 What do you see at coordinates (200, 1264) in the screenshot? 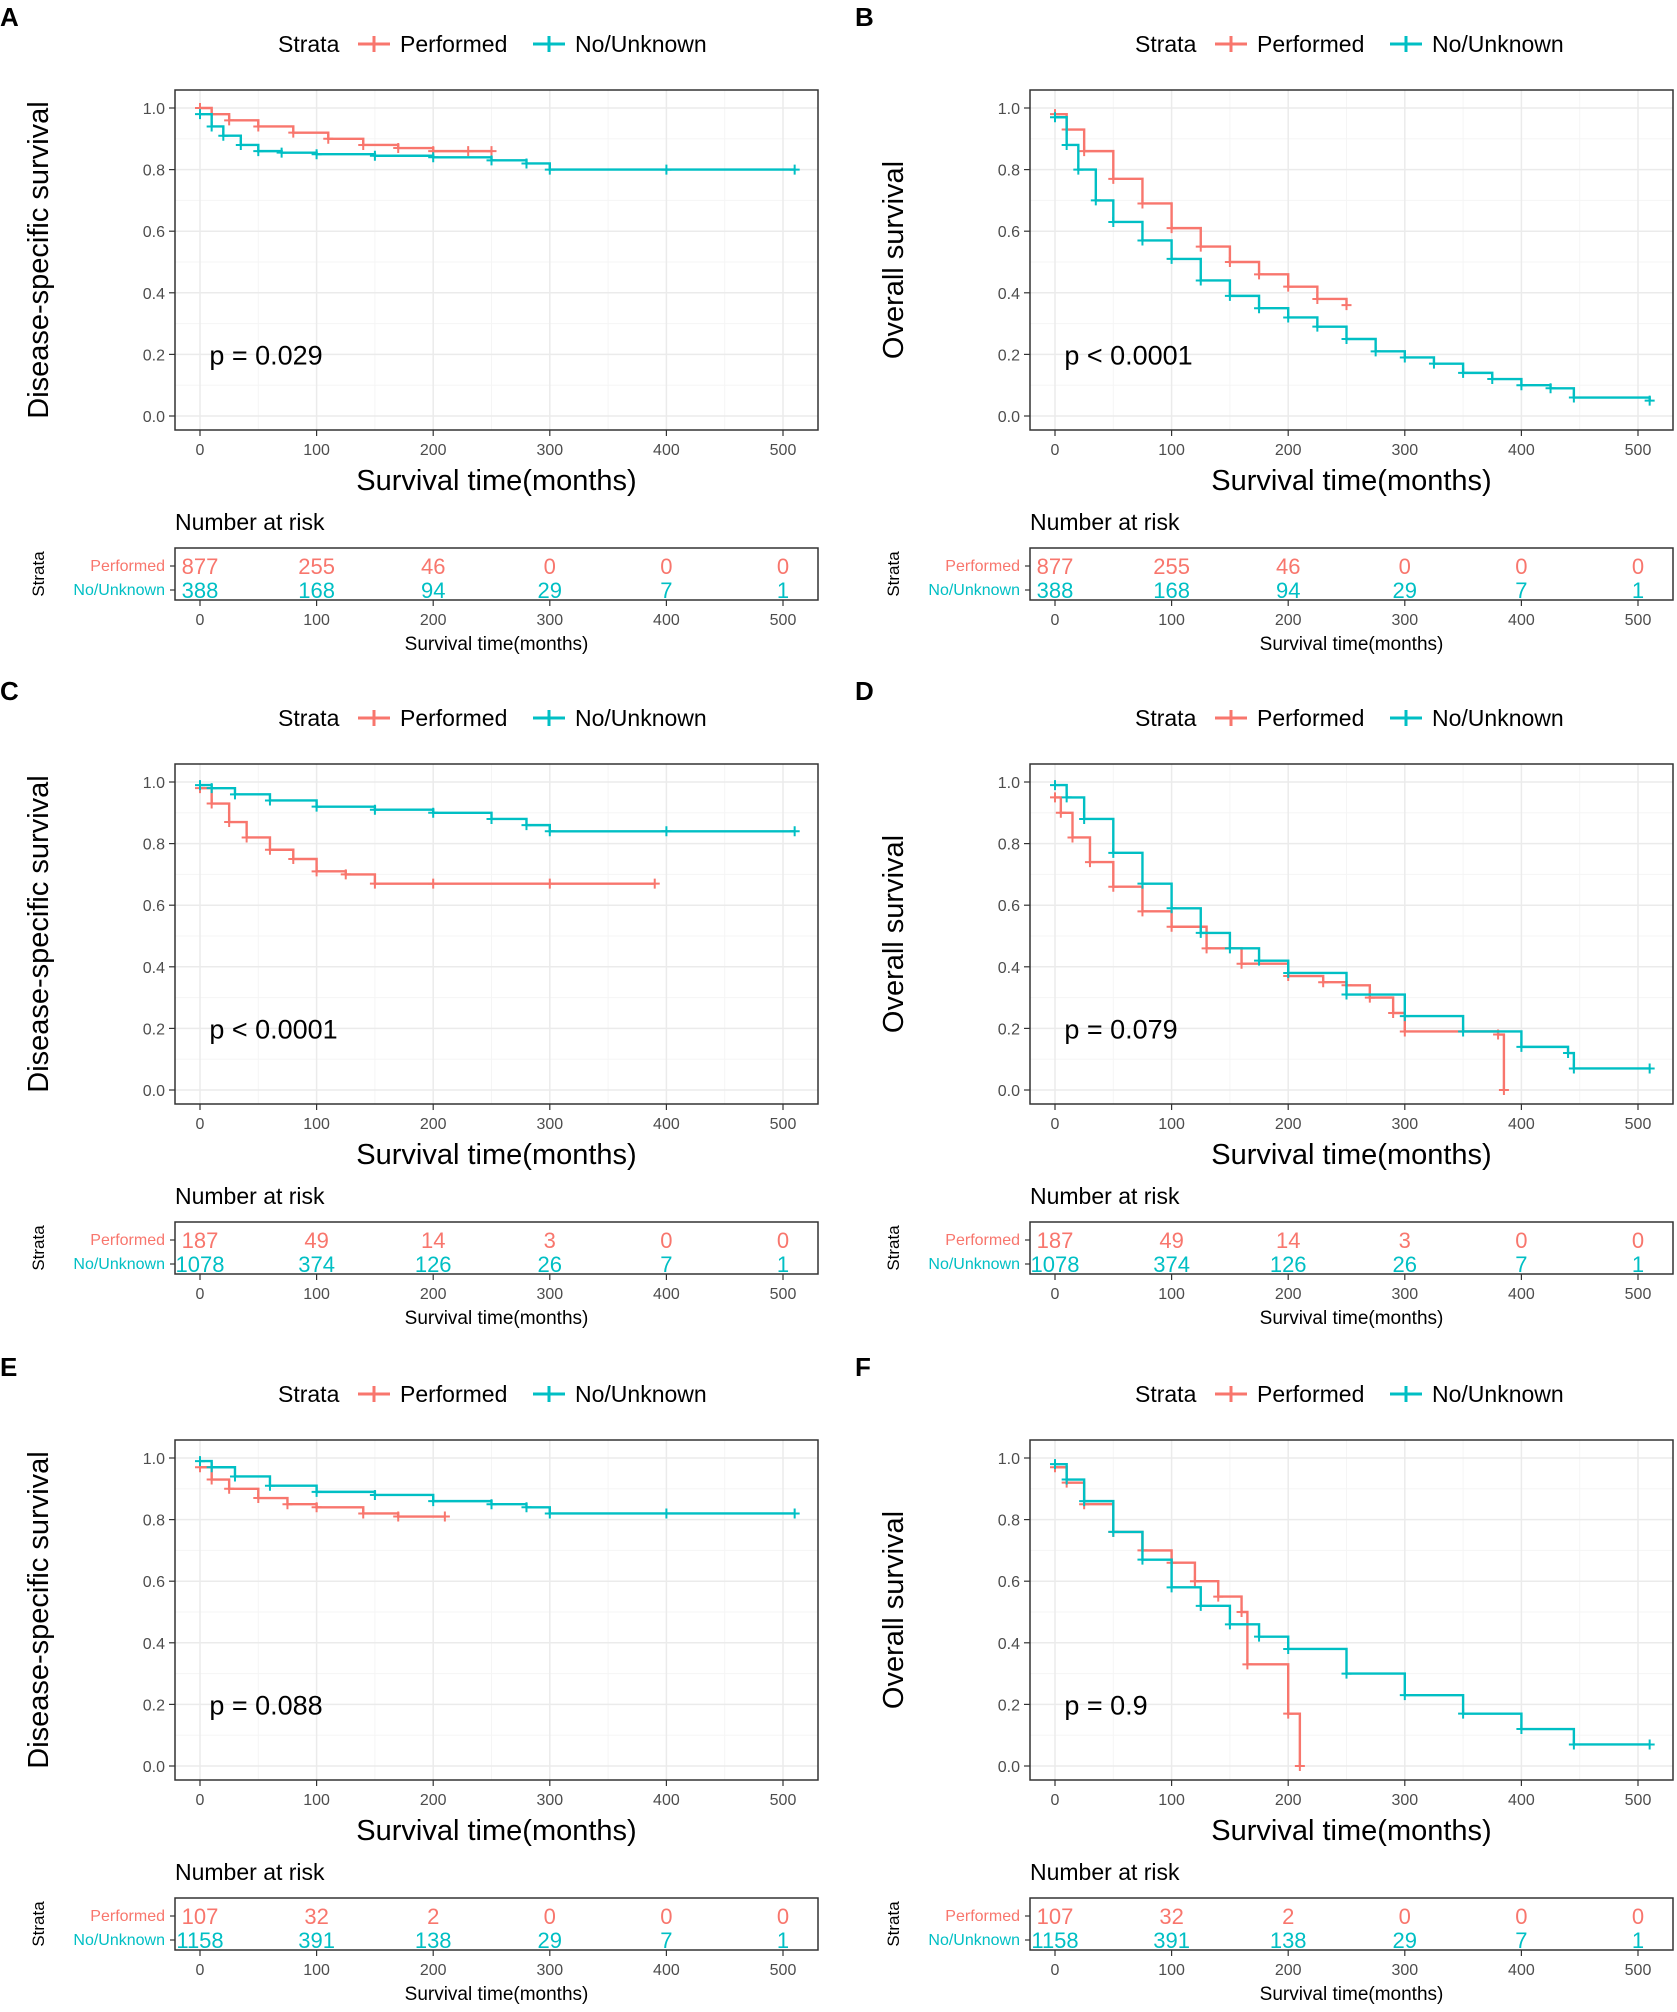
I see `risk-count-no-unknown: 1078` at bounding box center [200, 1264].